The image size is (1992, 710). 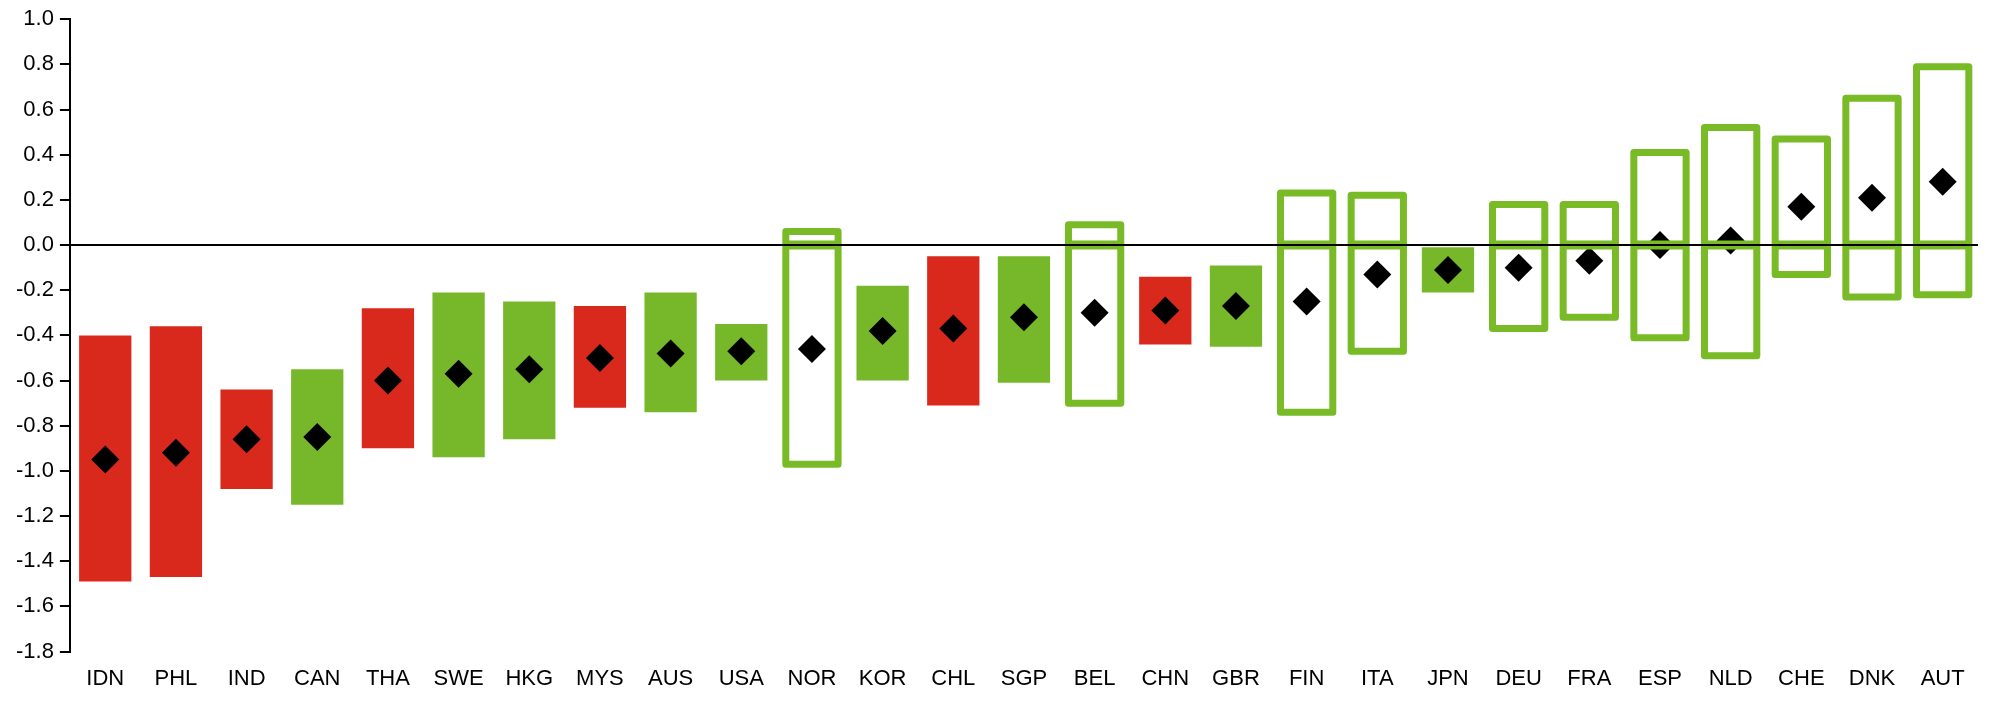 I want to click on x-tick-label: PHL, so click(x=176, y=677).